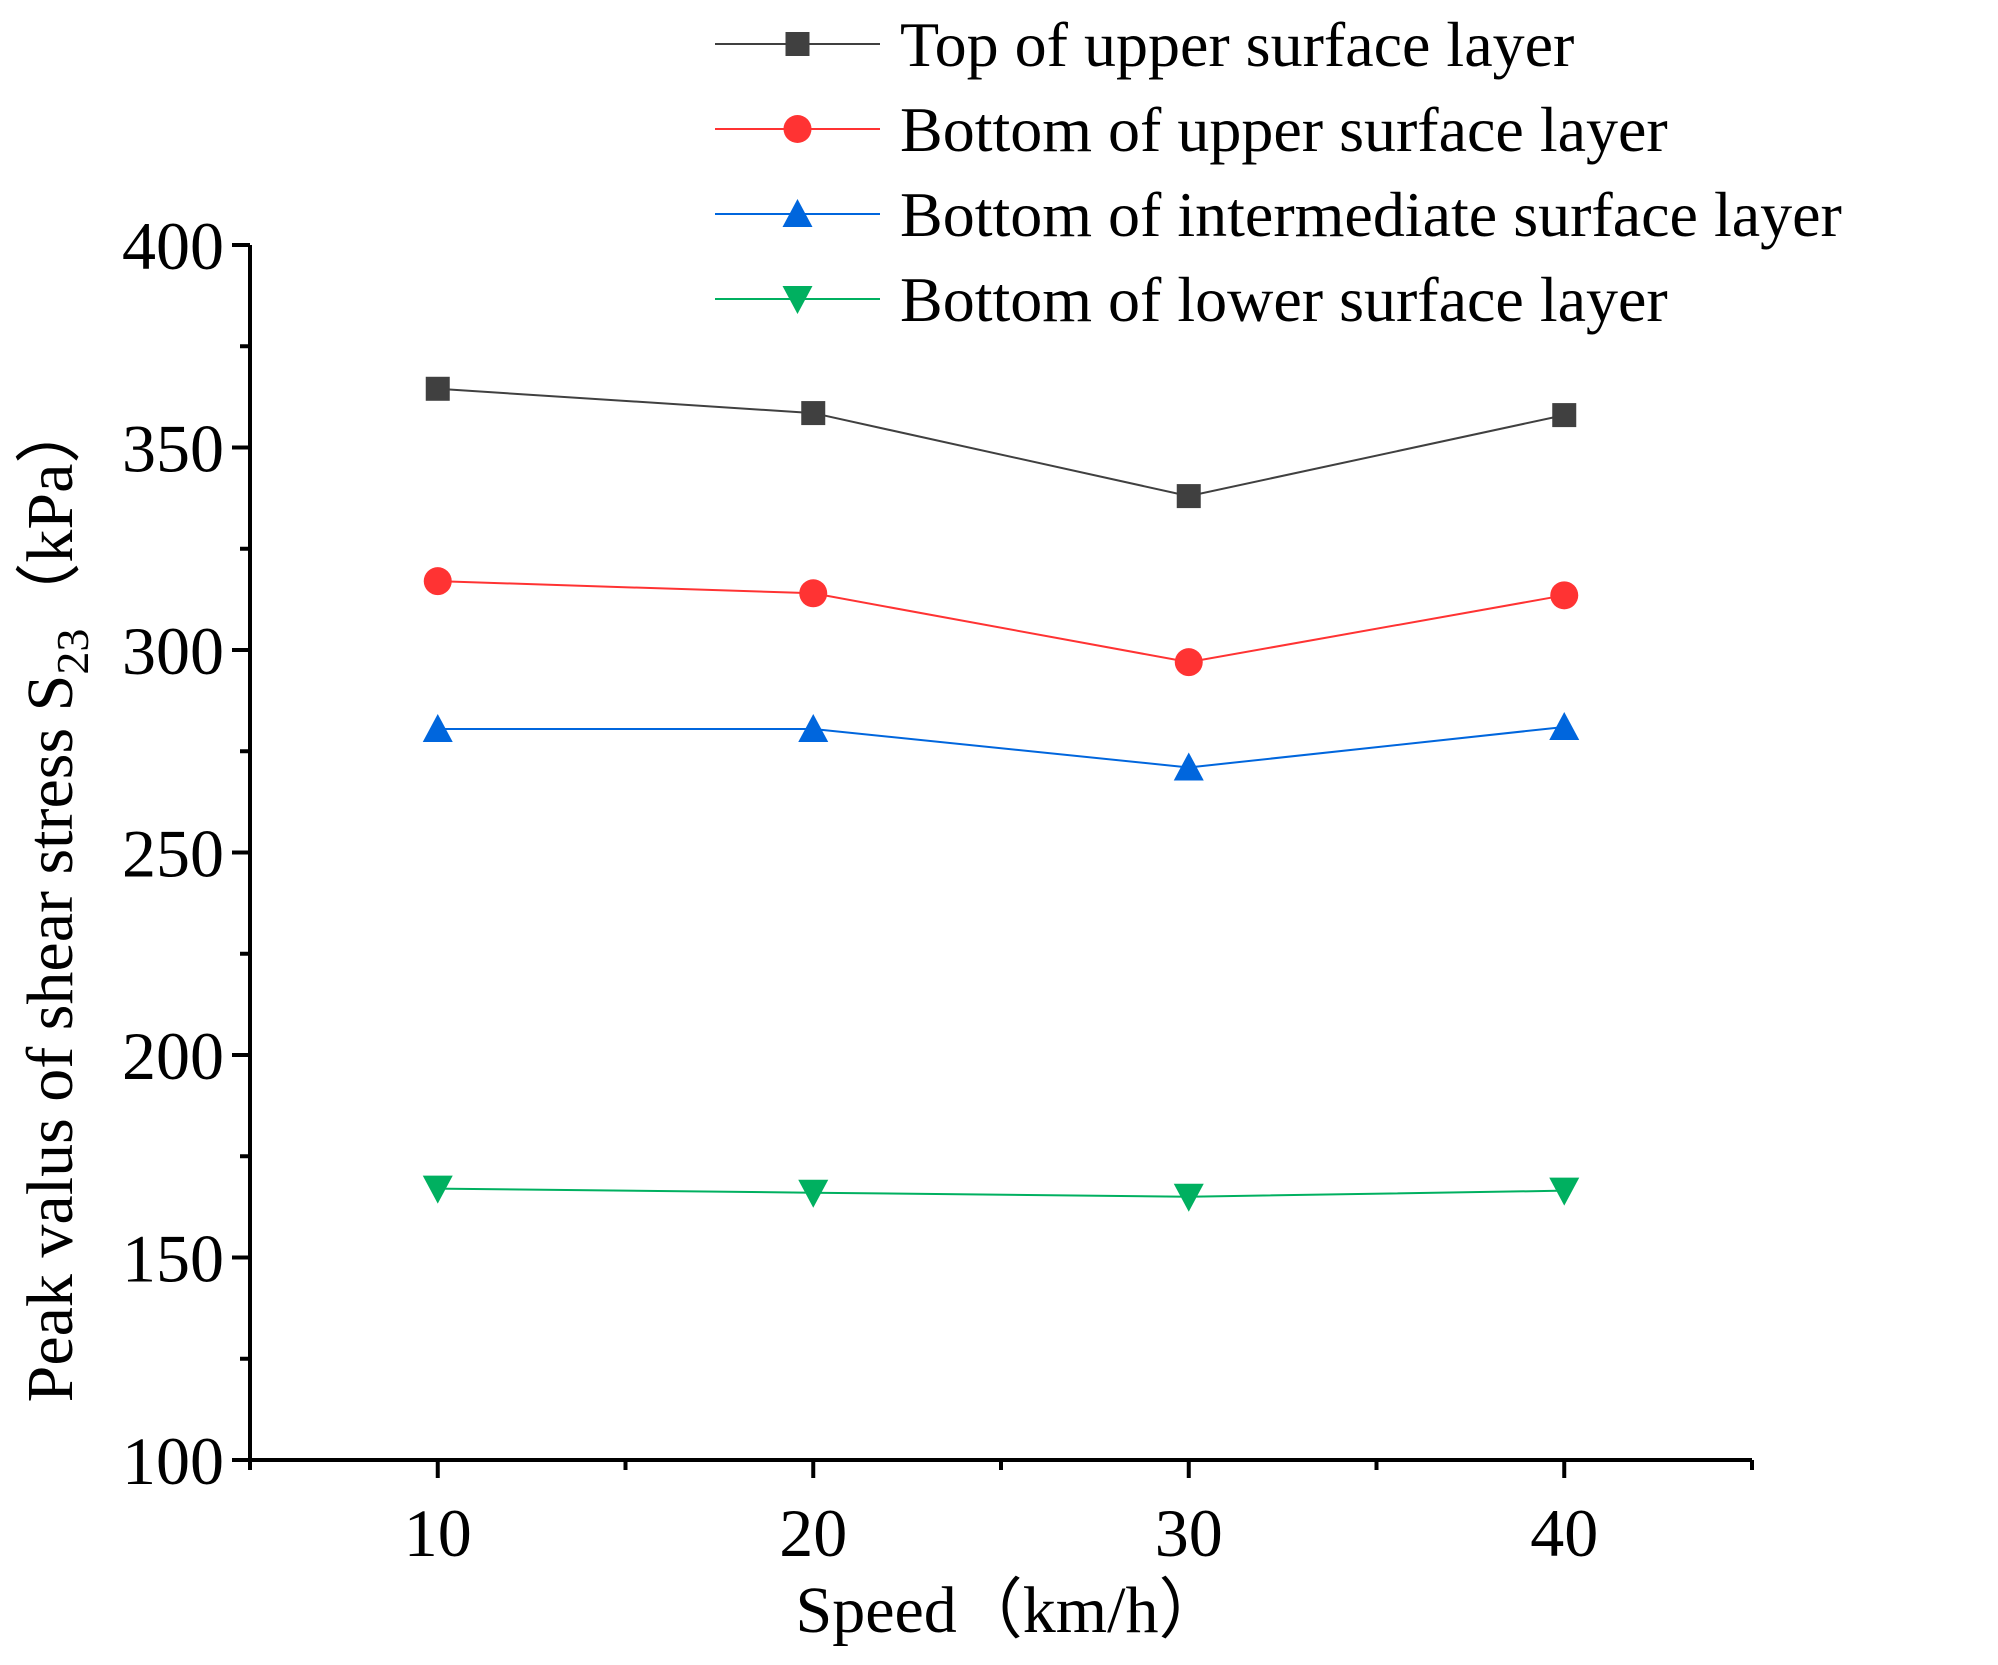  Describe the element at coordinates (1010, 1610) in the screenshot. I see `x-axis-title: Speed（km/h）` at that location.